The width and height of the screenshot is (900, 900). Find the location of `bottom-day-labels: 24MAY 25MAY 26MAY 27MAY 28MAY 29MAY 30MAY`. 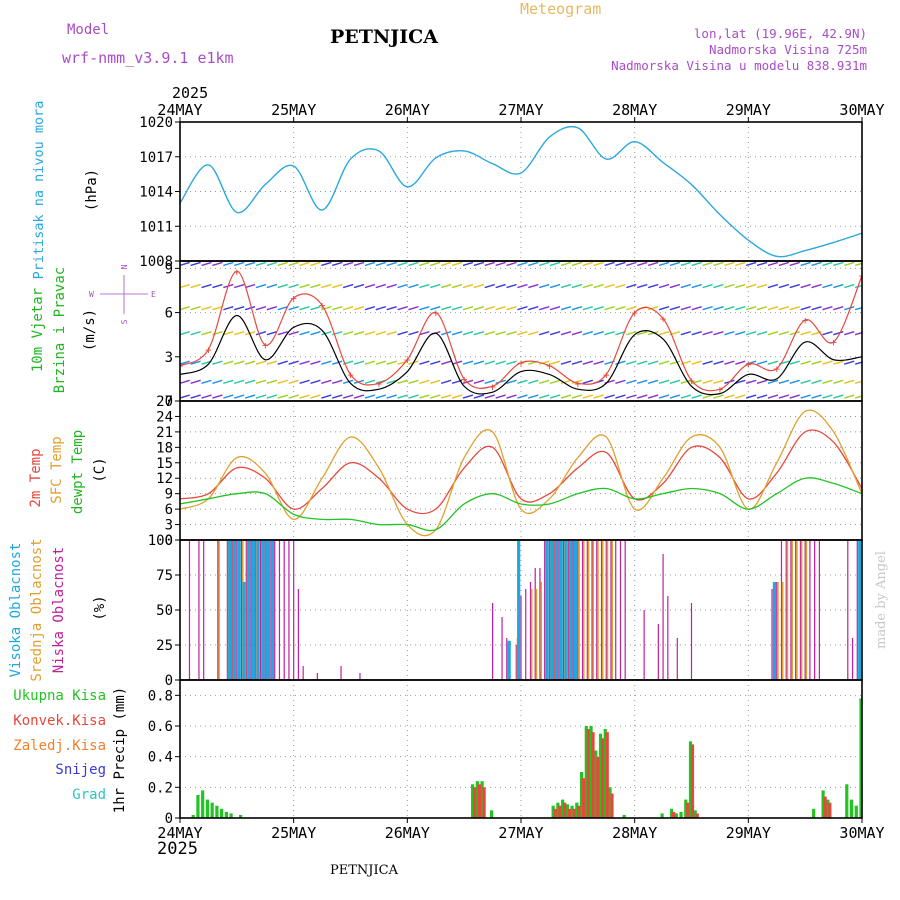

bottom-day-labels: 24MAY 25MAY 26MAY 27MAY 28MAY 29MAY 30MAY is located at coordinates (520, 833).